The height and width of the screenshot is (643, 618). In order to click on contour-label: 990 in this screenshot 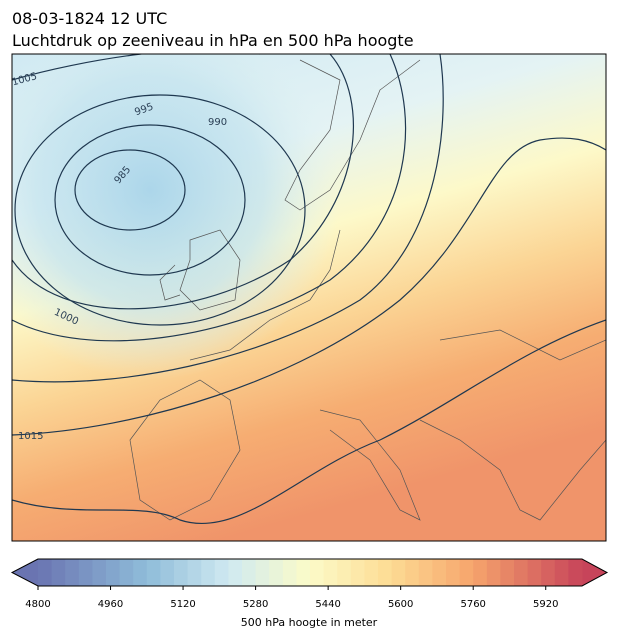, I will do `click(217, 122)`.